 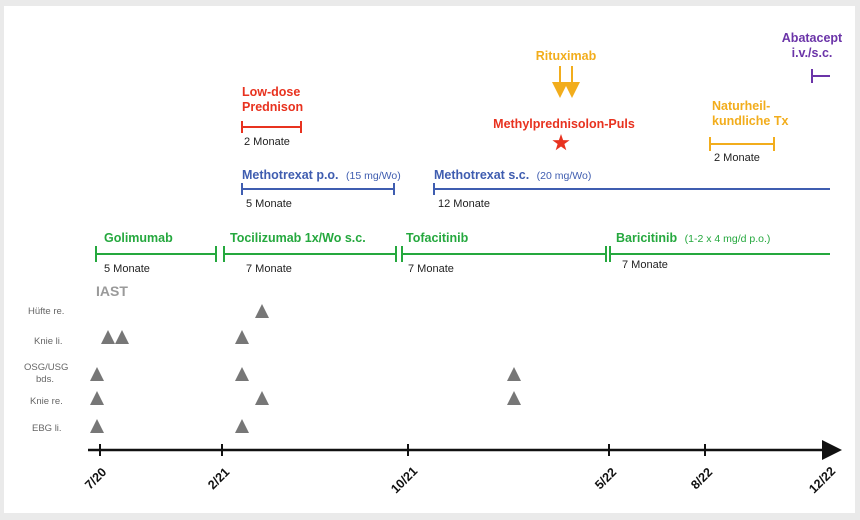 I want to click on tofacitinib-label: Tofacitinib, so click(x=437, y=238).